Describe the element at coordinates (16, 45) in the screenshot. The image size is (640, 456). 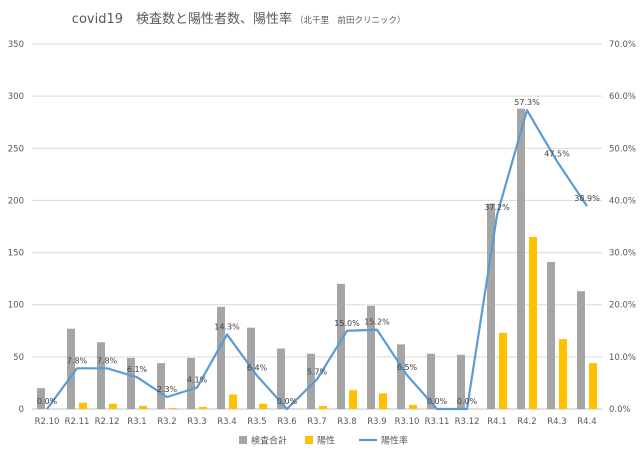
I see `y-left-tick-label: 350` at that location.